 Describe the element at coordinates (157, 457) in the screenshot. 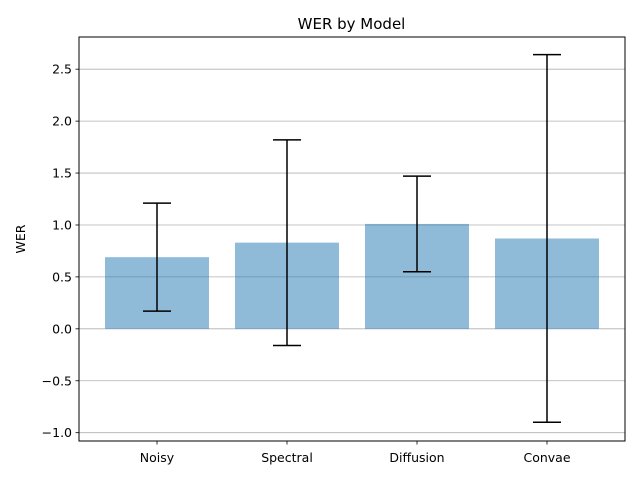

I see `x-tick-label: Noisy` at that location.